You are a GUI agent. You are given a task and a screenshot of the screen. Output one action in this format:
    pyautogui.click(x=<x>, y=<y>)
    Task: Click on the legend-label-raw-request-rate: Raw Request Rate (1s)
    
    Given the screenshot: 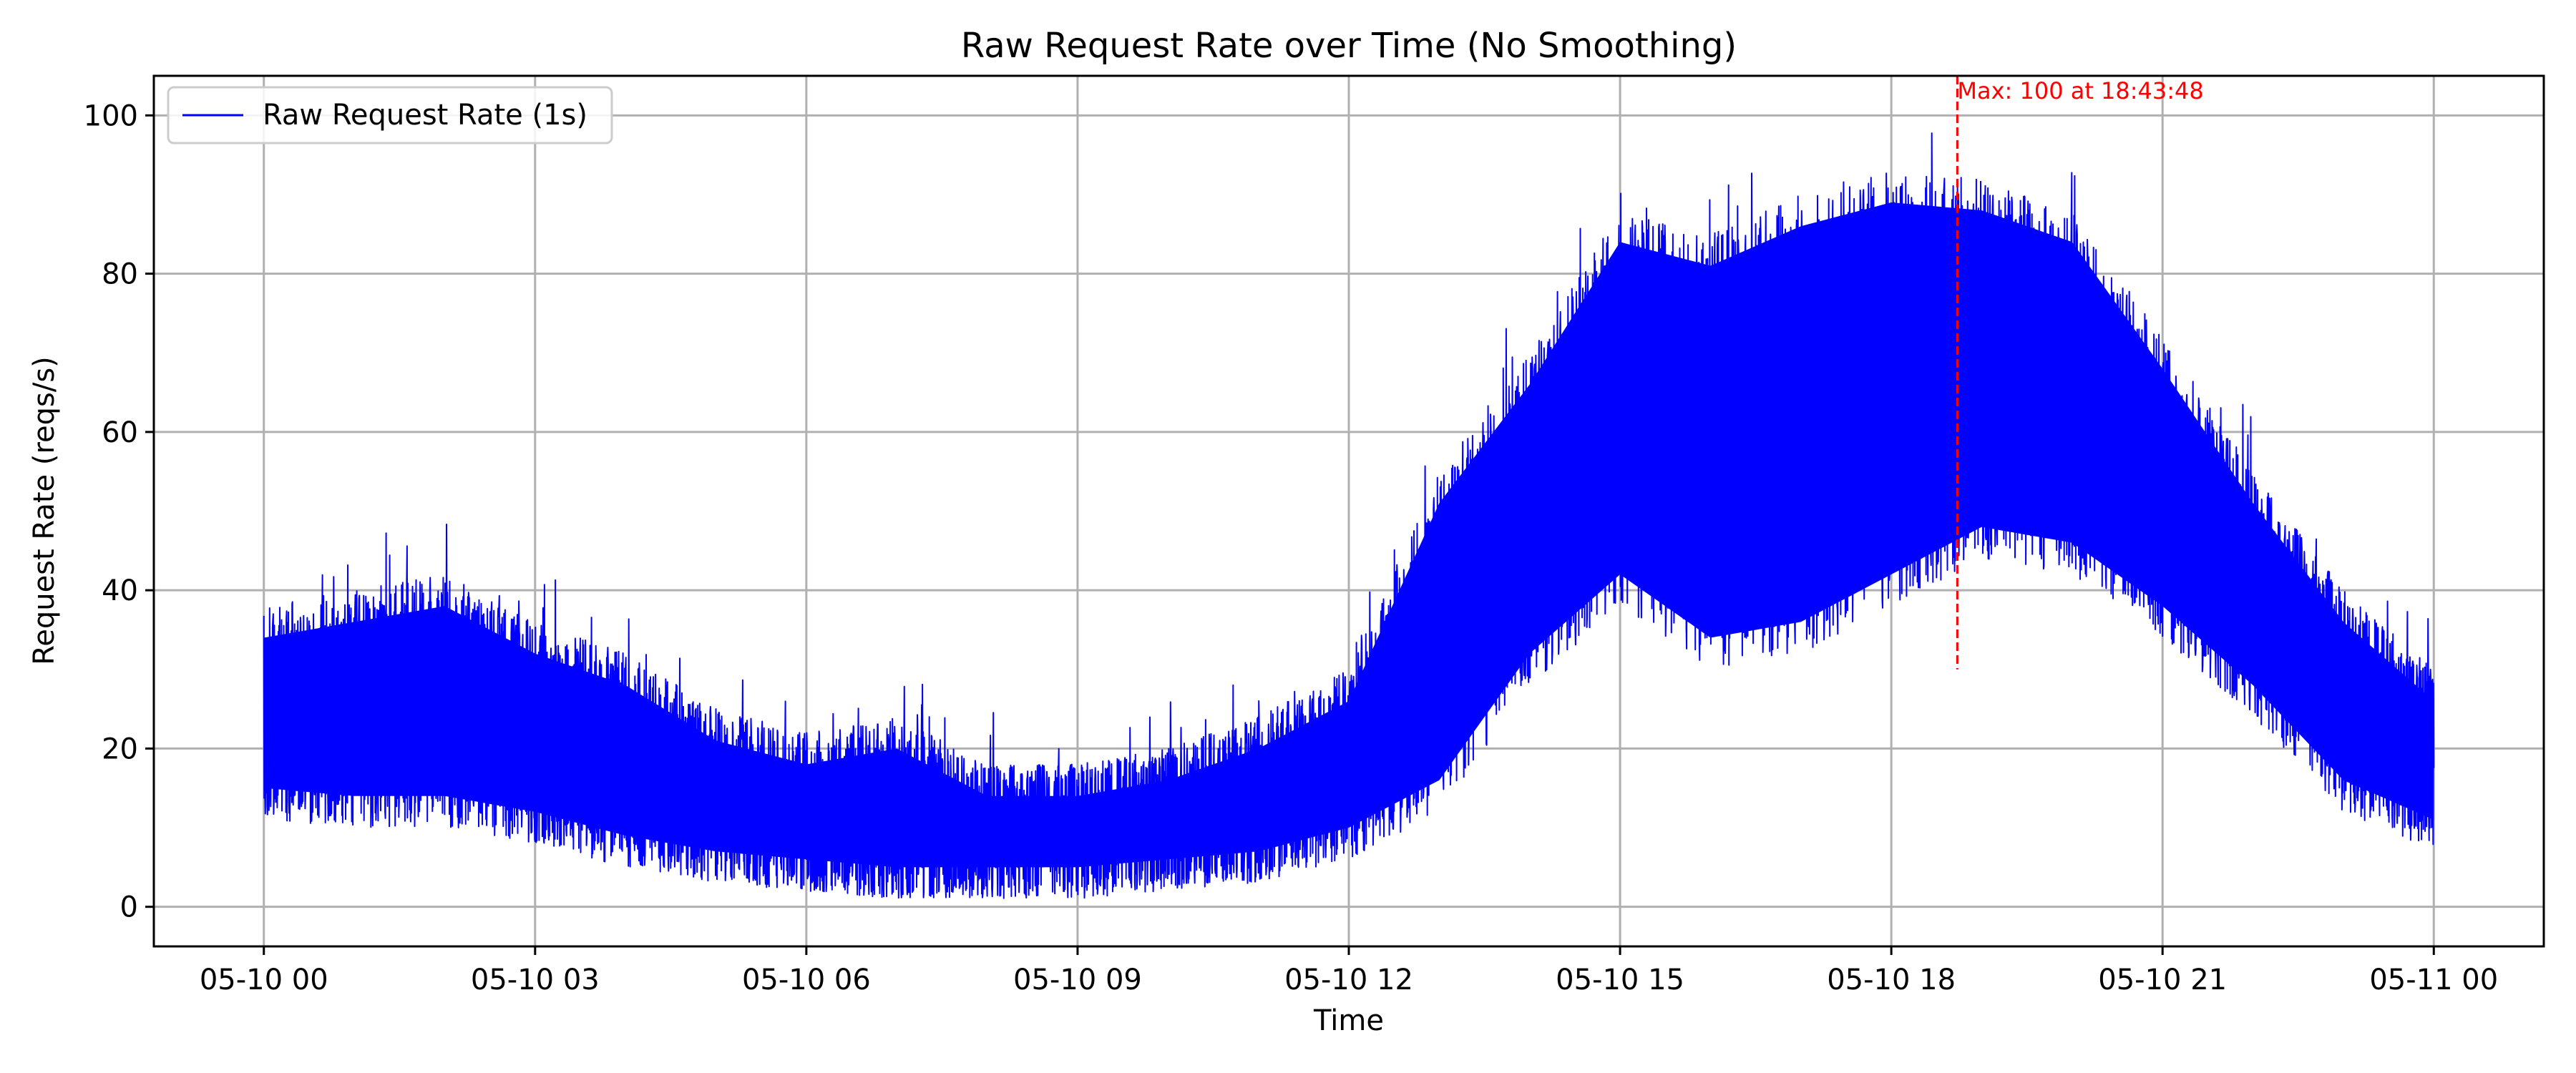 What is the action you would take?
    pyautogui.click(x=425, y=115)
    